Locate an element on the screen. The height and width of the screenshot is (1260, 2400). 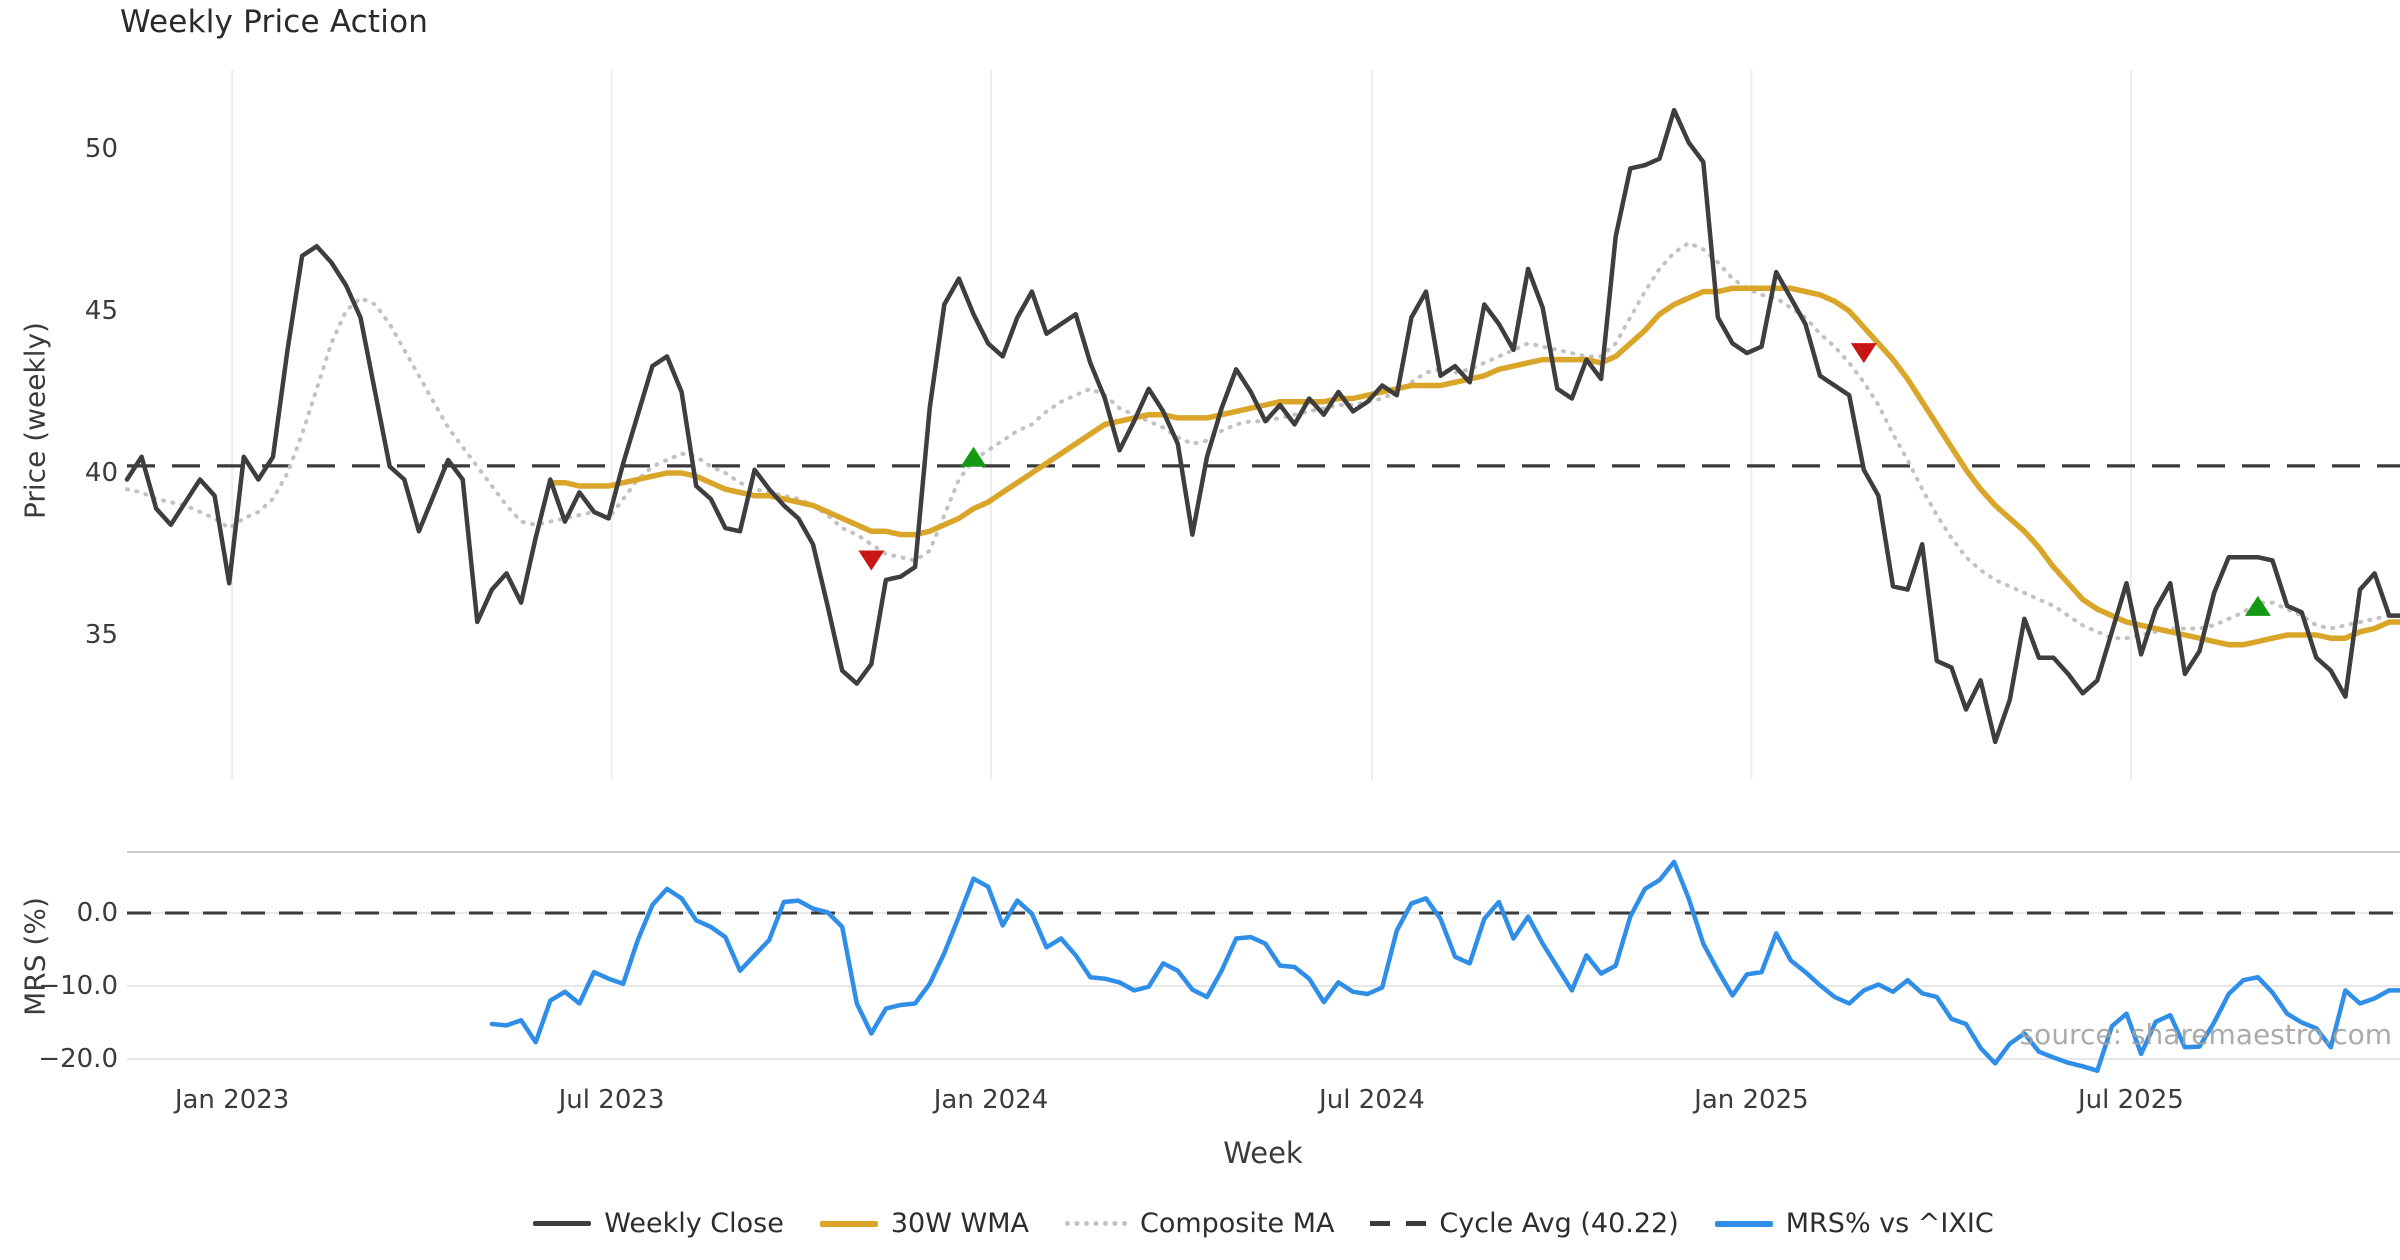
legend-label: 30W WMA is located at coordinates (959, 1223).